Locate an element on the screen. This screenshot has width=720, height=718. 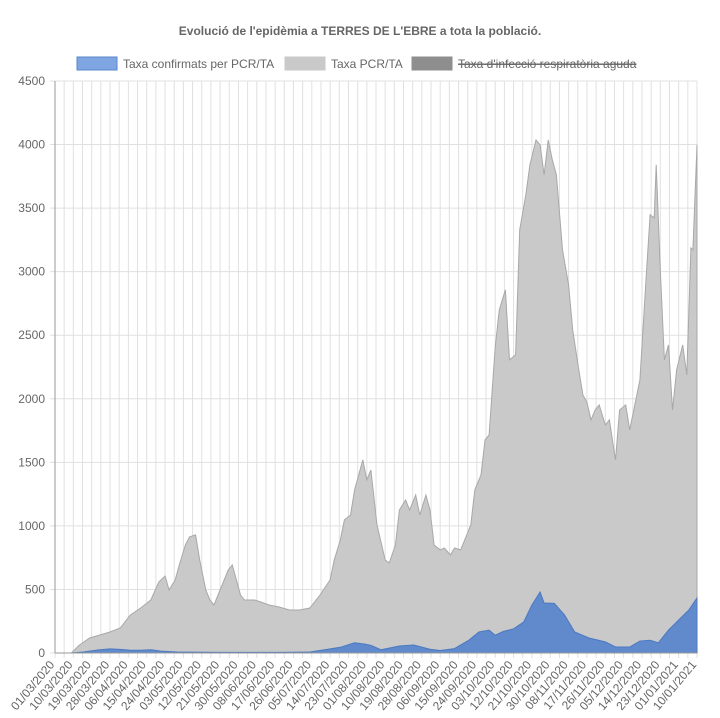
y-tick-label: 3500 is located at coordinates (31, 208).